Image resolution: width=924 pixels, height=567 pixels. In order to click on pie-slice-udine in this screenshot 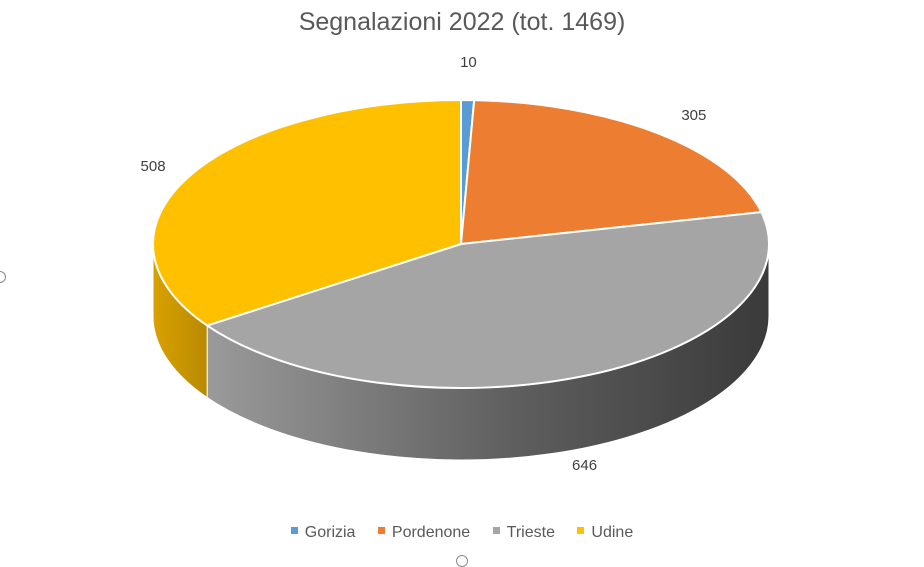, I will do `click(307, 213)`.